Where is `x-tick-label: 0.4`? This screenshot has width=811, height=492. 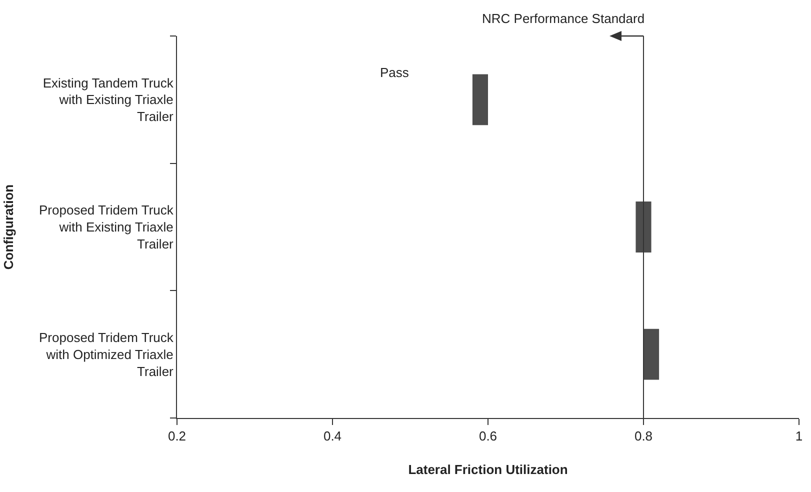
x-tick-label: 0.4 is located at coordinates (332, 436).